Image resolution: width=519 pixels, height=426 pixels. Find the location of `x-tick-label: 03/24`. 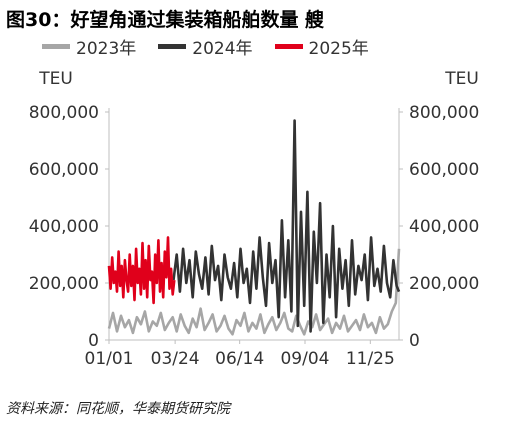

x-tick-label: 03/24 is located at coordinates (175, 359).